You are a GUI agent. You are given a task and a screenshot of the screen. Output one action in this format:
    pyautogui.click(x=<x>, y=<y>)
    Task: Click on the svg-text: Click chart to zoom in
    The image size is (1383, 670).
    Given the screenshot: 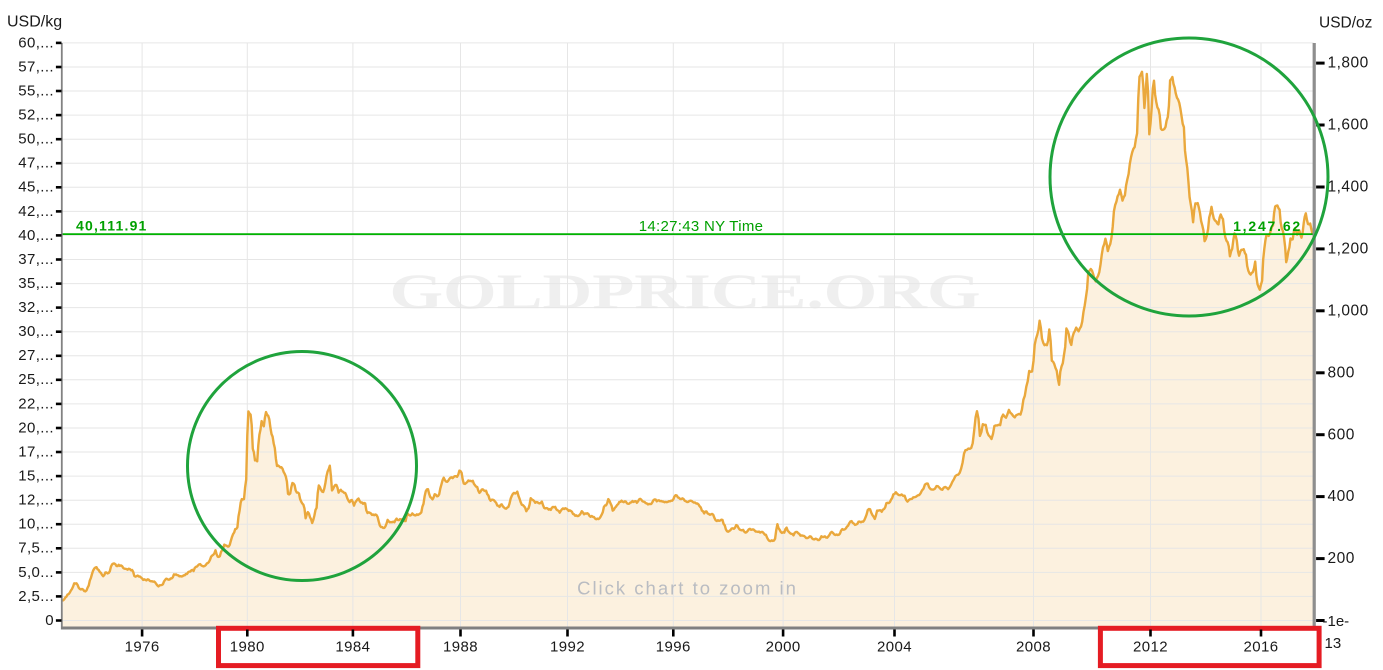 What is the action you would take?
    pyautogui.click(x=687, y=588)
    